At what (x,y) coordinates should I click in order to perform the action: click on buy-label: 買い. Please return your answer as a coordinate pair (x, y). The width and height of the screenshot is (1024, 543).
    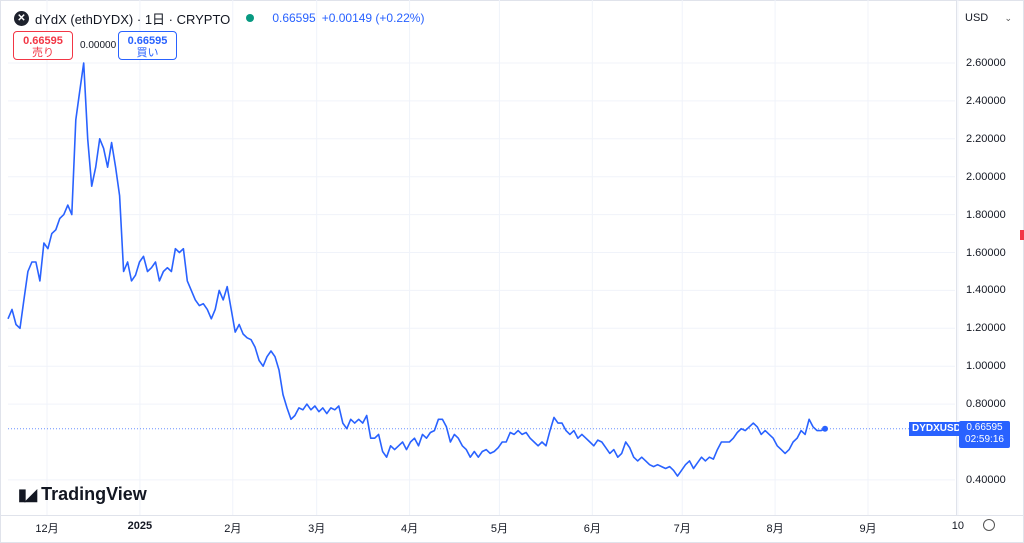
    Looking at the image, I should click on (147, 53).